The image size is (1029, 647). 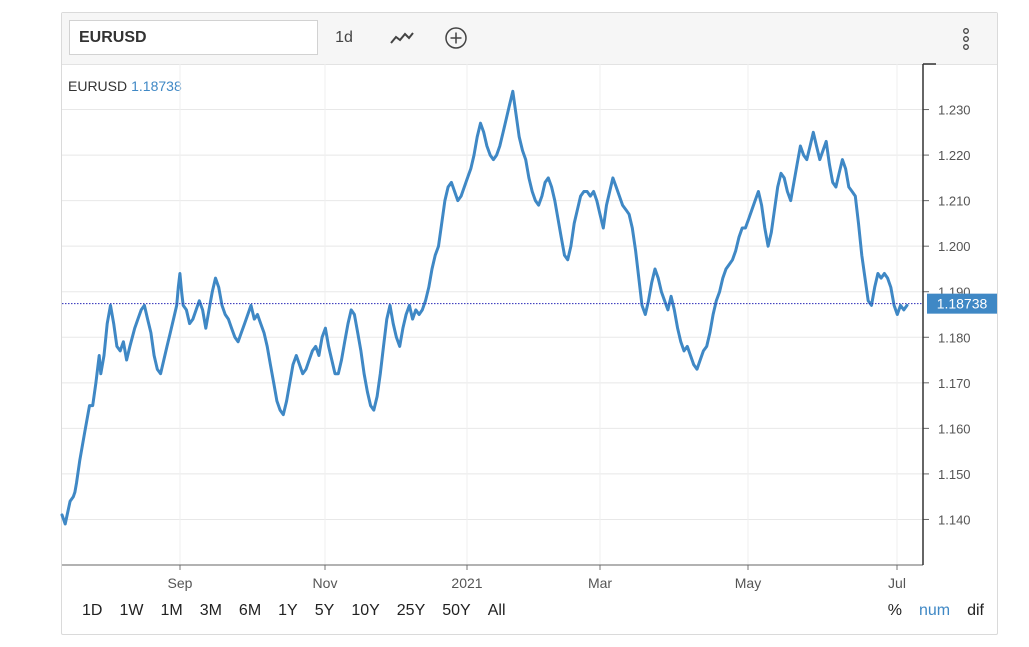 What do you see at coordinates (748, 583) in the screenshot?
I see `x-tick-label: May` at bounding box center [748, 583].